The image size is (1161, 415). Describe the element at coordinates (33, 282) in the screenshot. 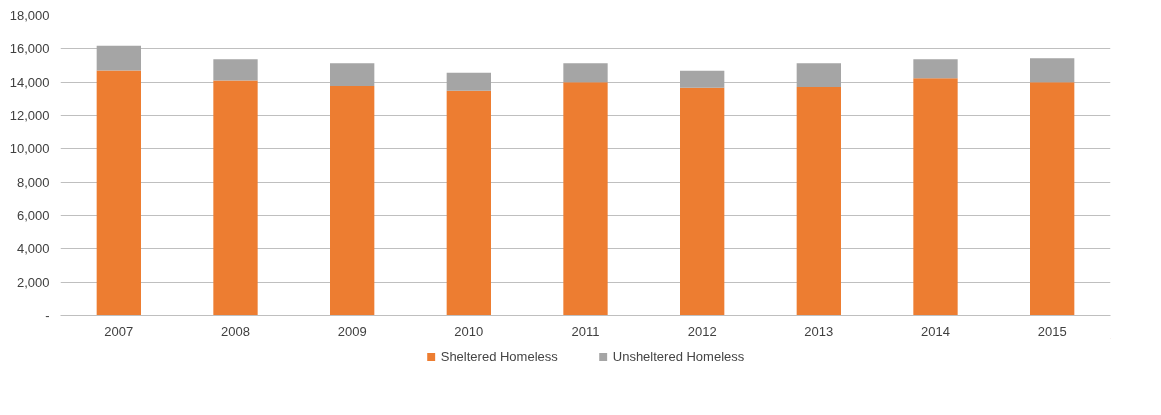

I see `y-tick-label: 2,000` at that location.